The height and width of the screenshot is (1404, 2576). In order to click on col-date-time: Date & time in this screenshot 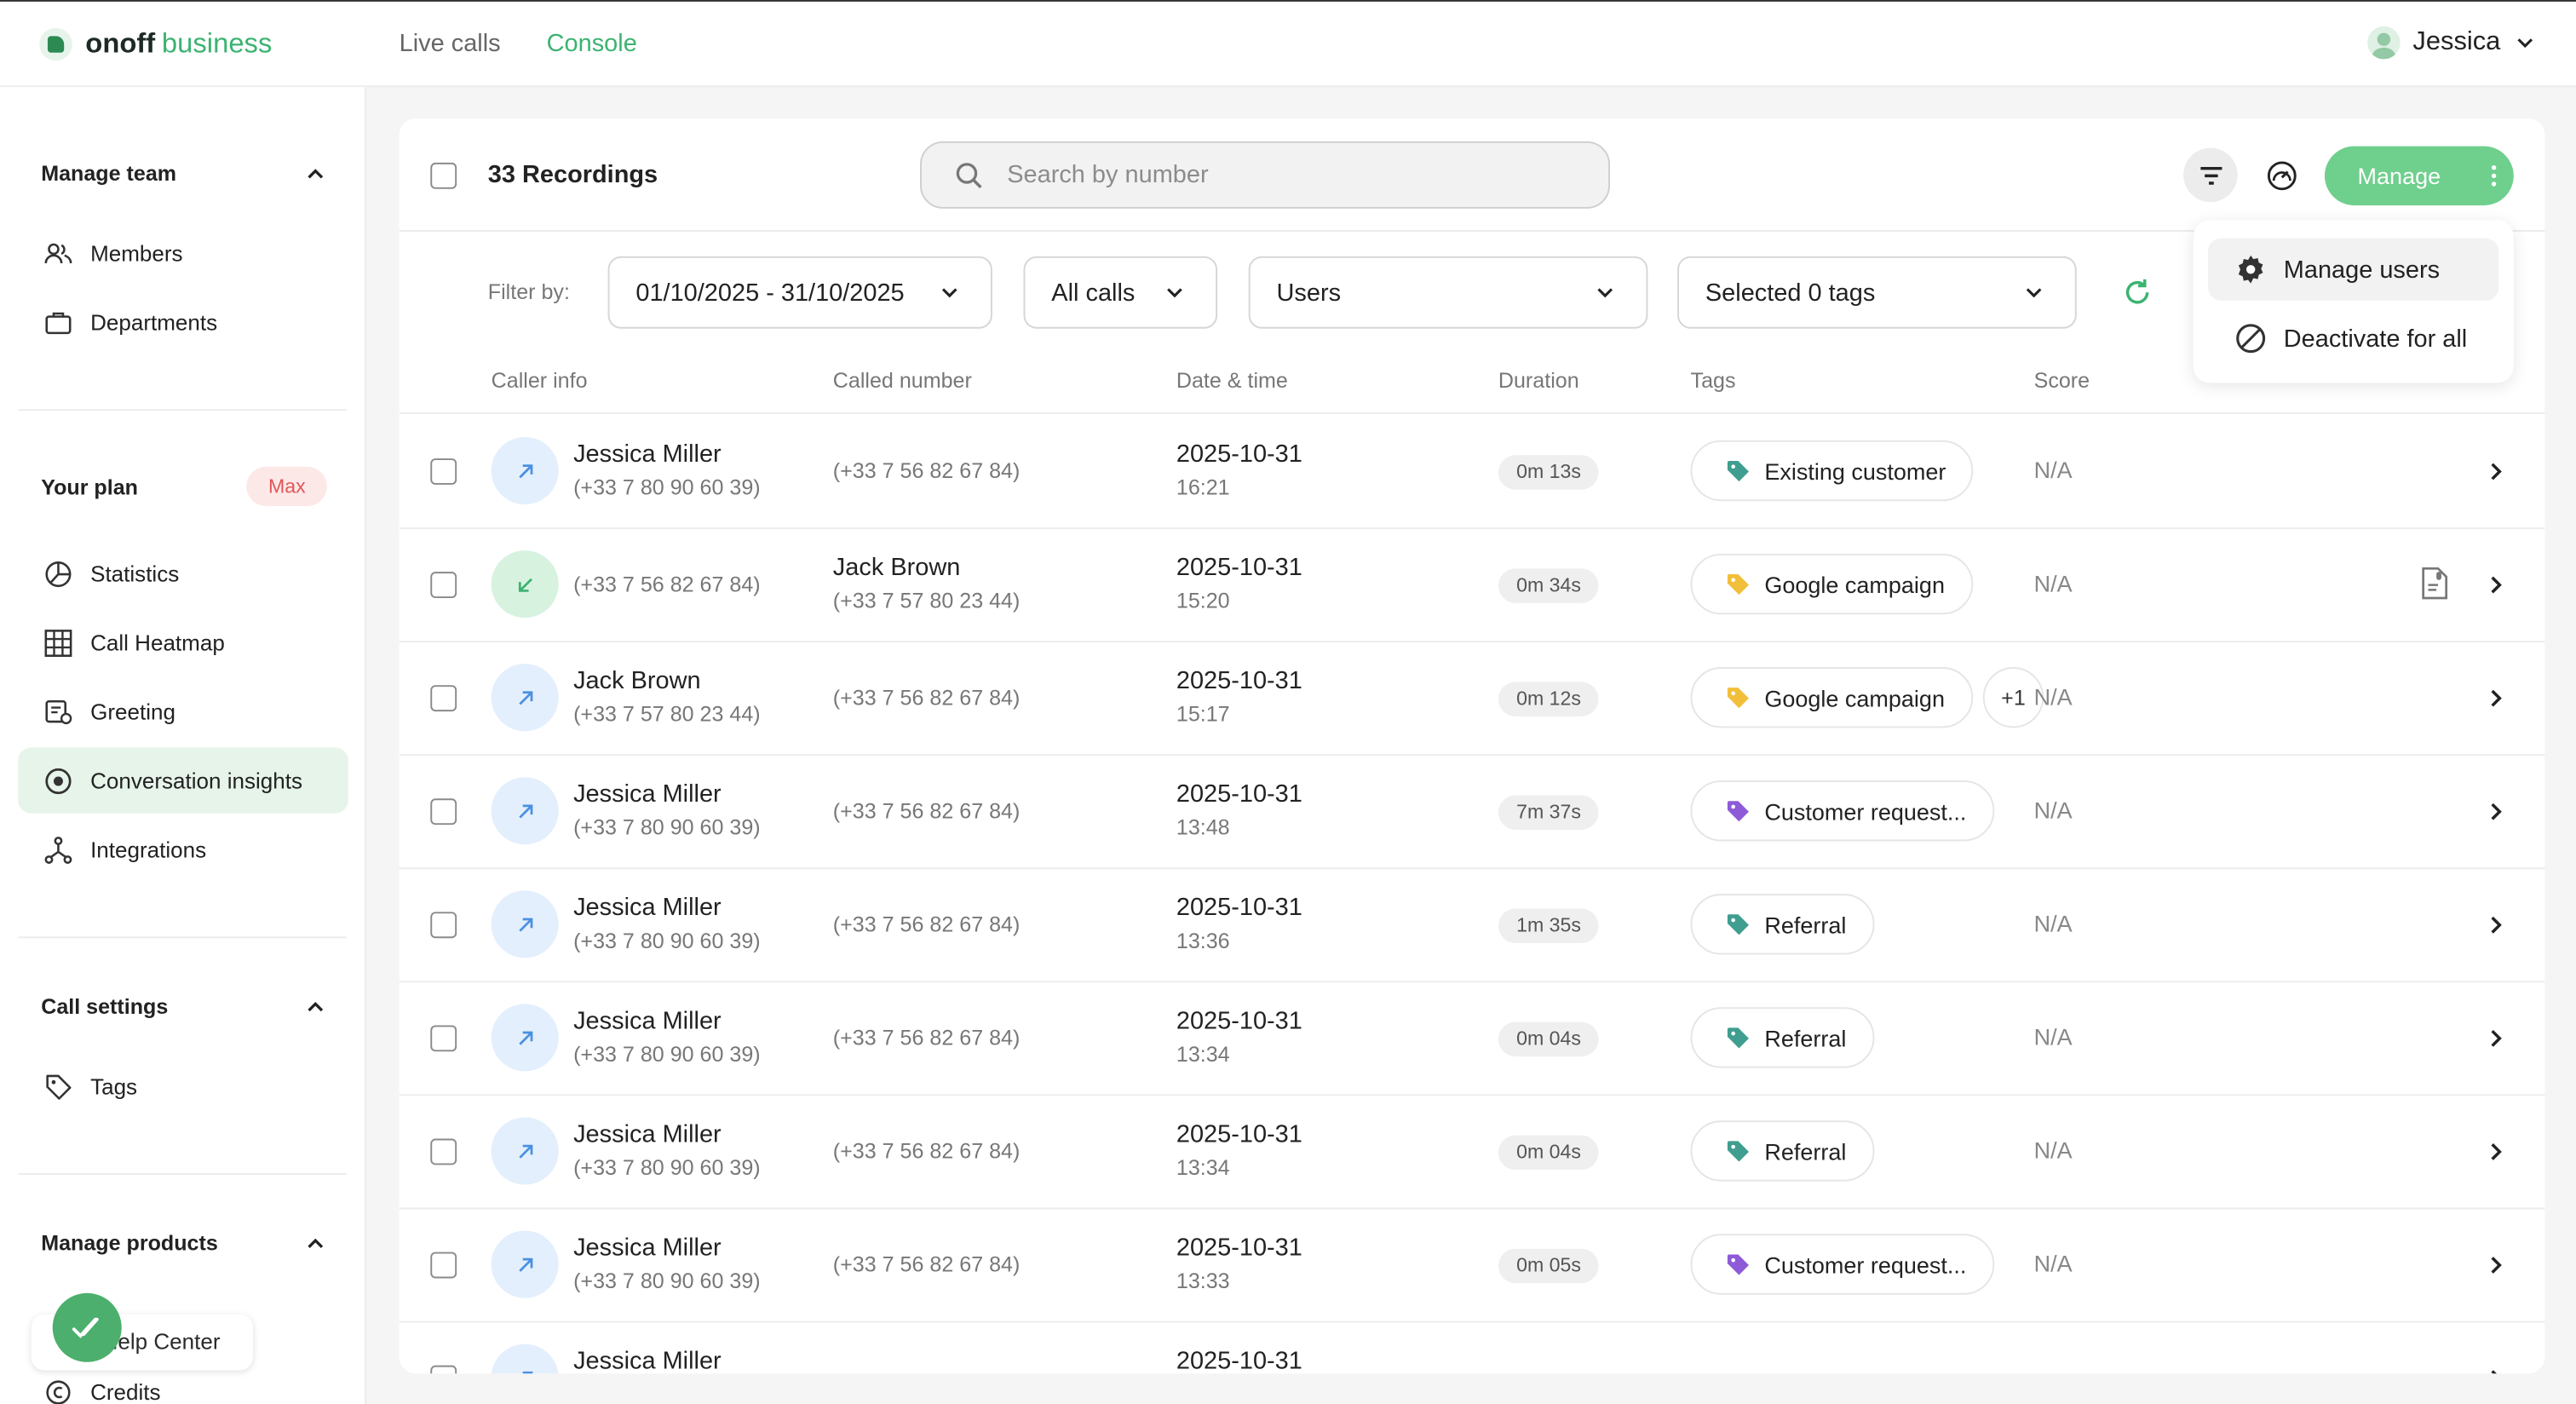, I will do `click(1232, 380)`.